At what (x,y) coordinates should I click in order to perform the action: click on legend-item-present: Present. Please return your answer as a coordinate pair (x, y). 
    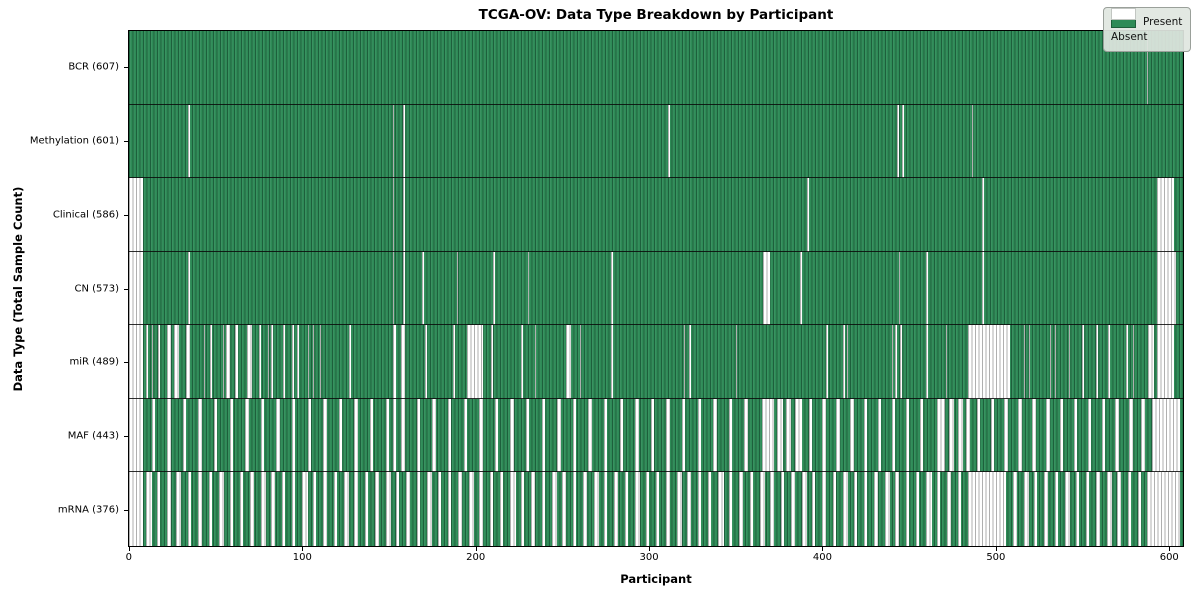
    Looking at the image, I should click on (1147, 22).